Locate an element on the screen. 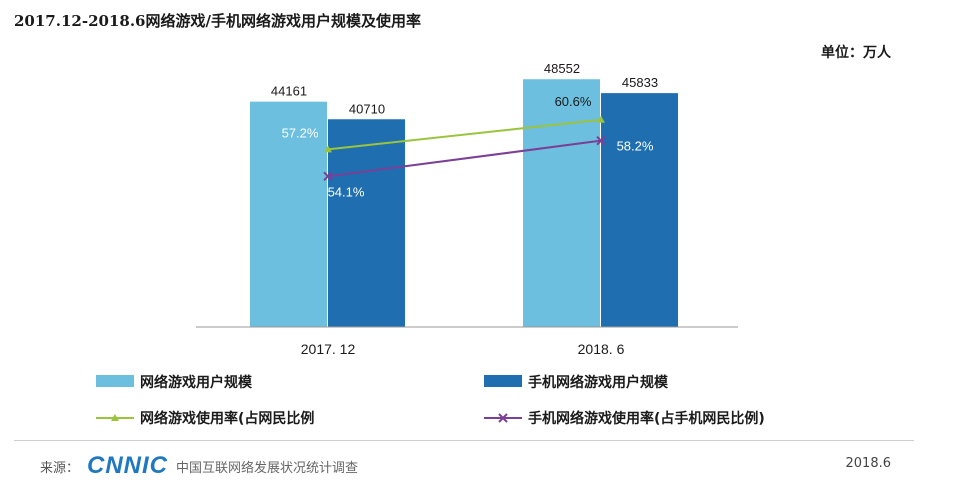  rate-value-label: 58.2% is located at coordinates (635, 146).